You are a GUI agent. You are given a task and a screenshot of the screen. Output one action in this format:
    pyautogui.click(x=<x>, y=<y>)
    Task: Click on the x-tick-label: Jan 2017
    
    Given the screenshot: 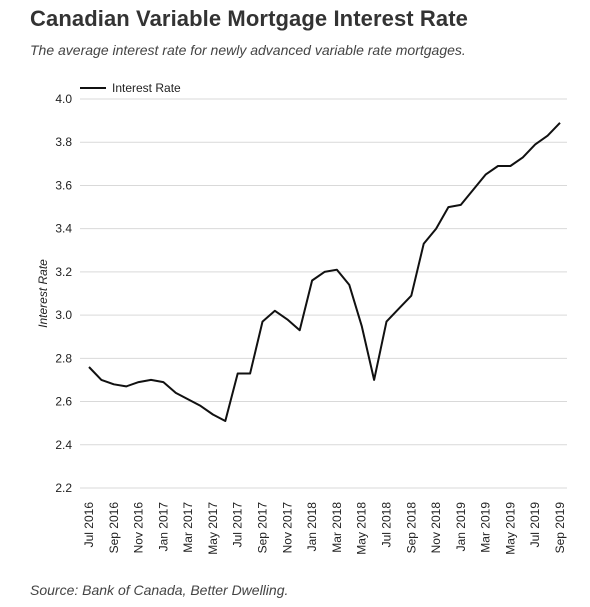 What is the action you would take?
    pyautogui.click(x=163, y=527)
    